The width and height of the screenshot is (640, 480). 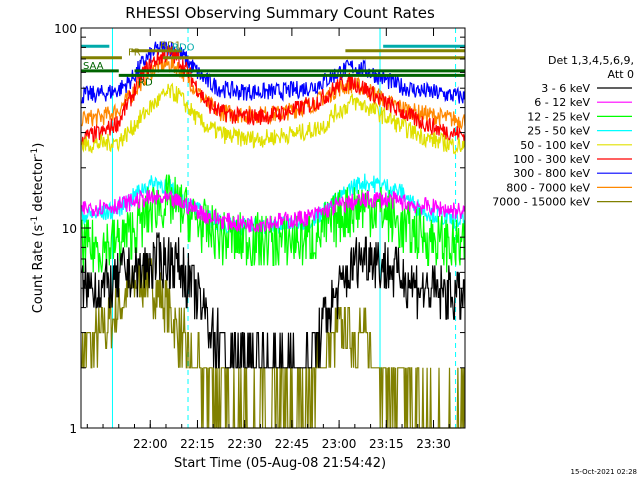 What do you see at coordinates (145, 82) in the screenshot?
I see `flag-label-rd: RD` at bounding box center [145, 82].